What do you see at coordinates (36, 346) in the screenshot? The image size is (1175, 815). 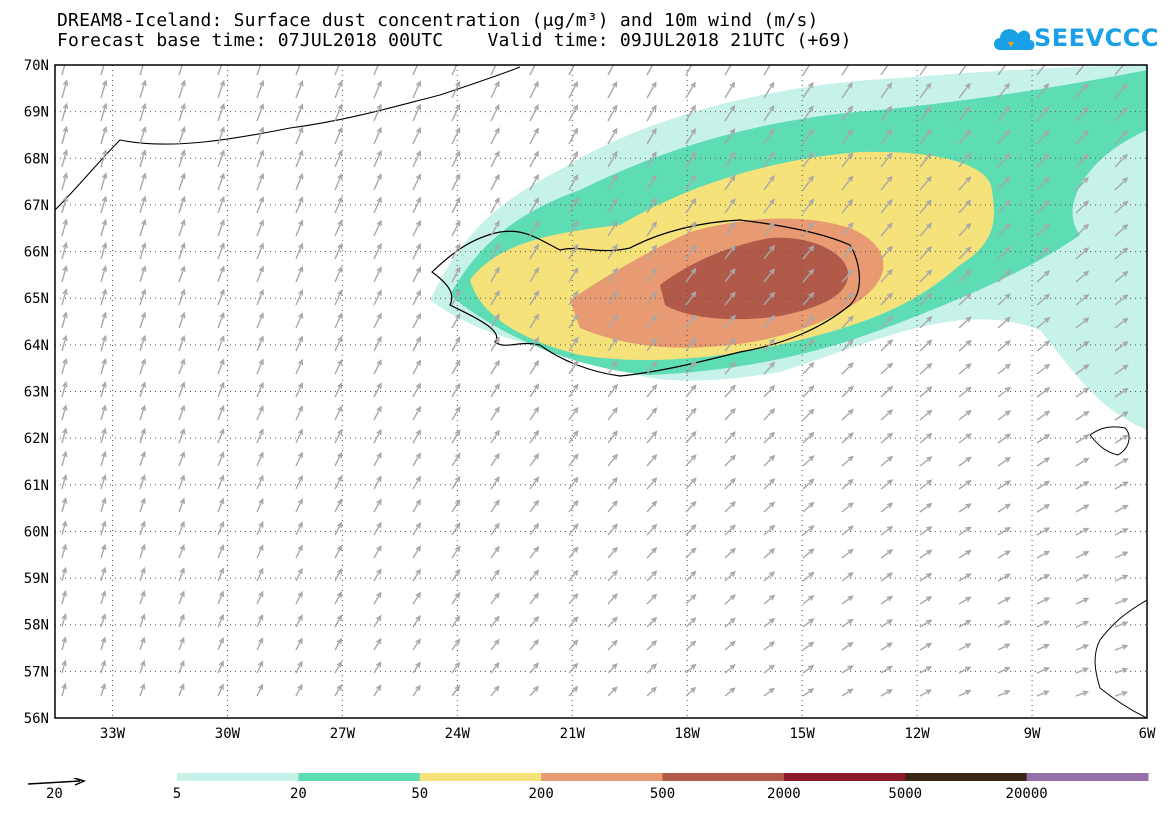 I see `lat-tick-label: 64N` at bounding box center [36, 346].